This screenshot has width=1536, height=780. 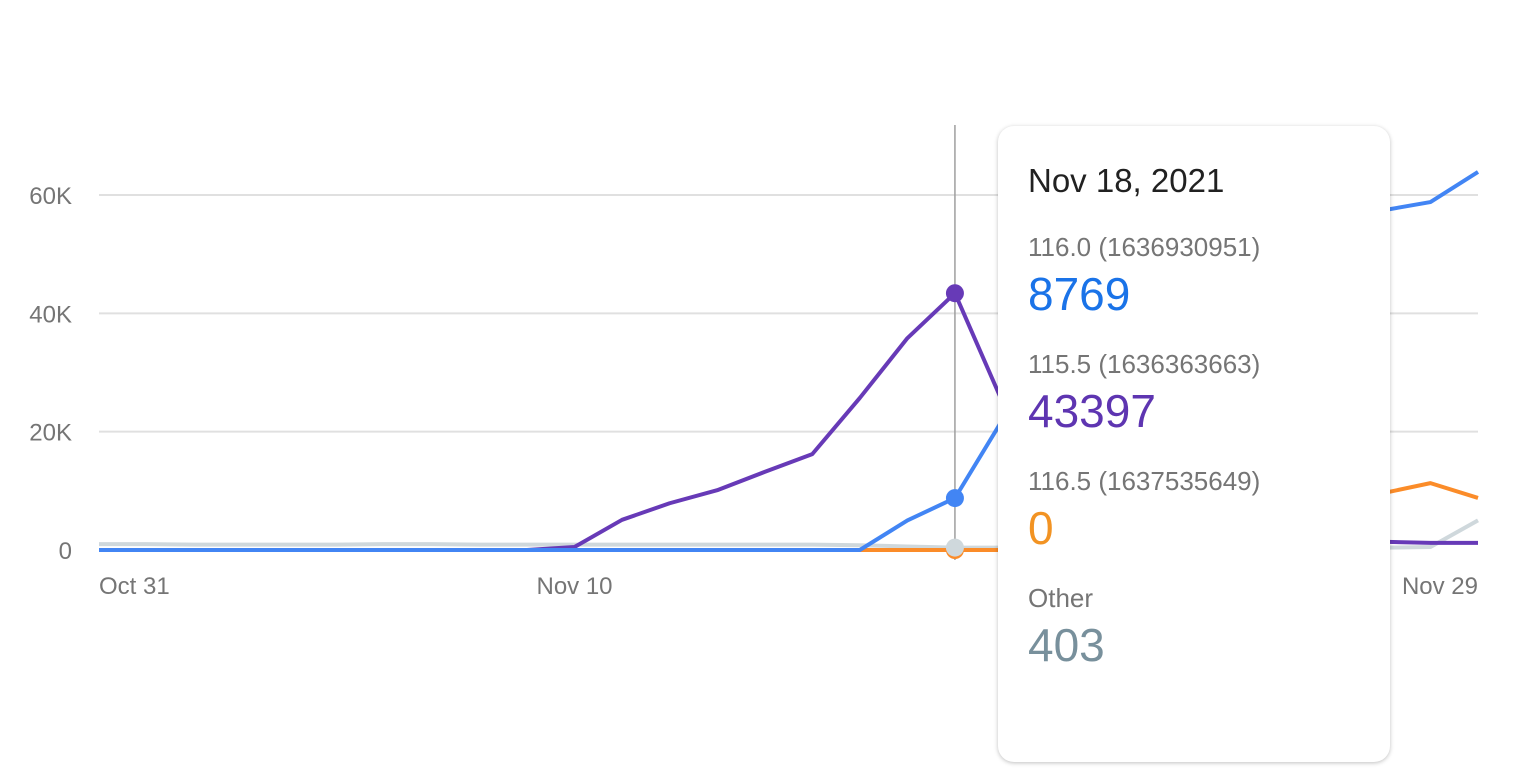 What do you see at coordinates (1041, 528) in the screenshot?
I see `tooltip-series-value: 0` at bounding box center [1041, 528].